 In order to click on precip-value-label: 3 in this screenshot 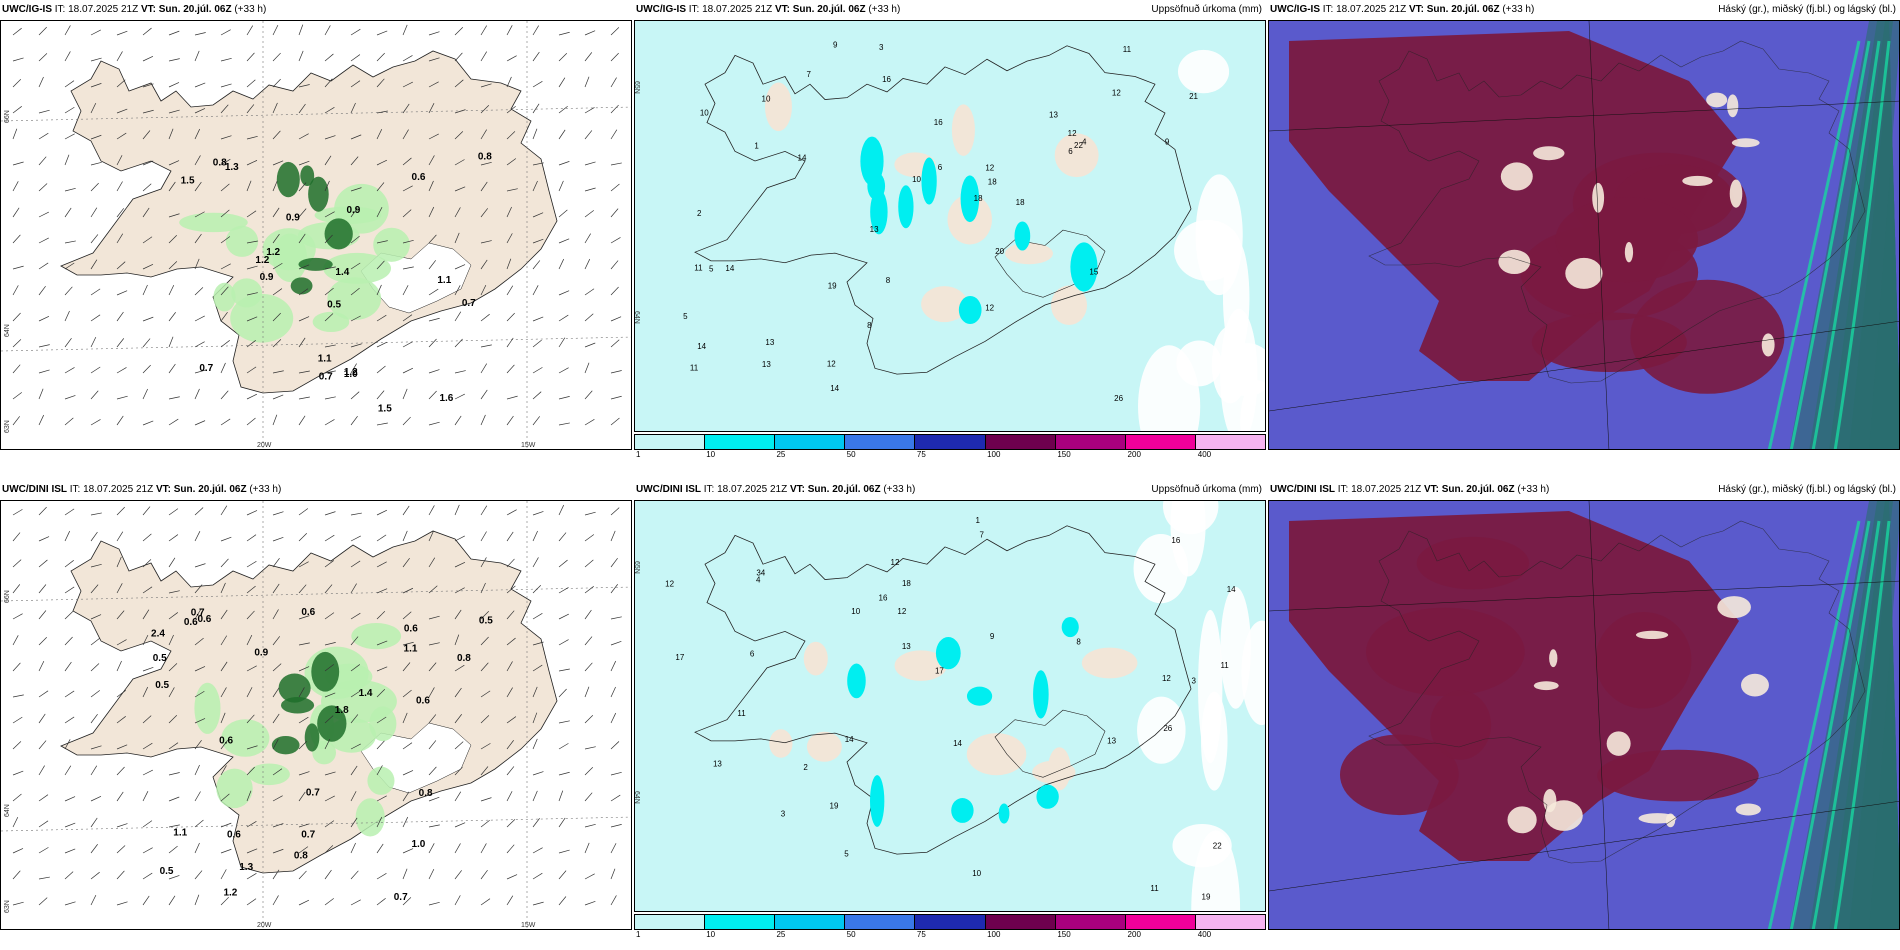, I will do `click(783, 813)`.